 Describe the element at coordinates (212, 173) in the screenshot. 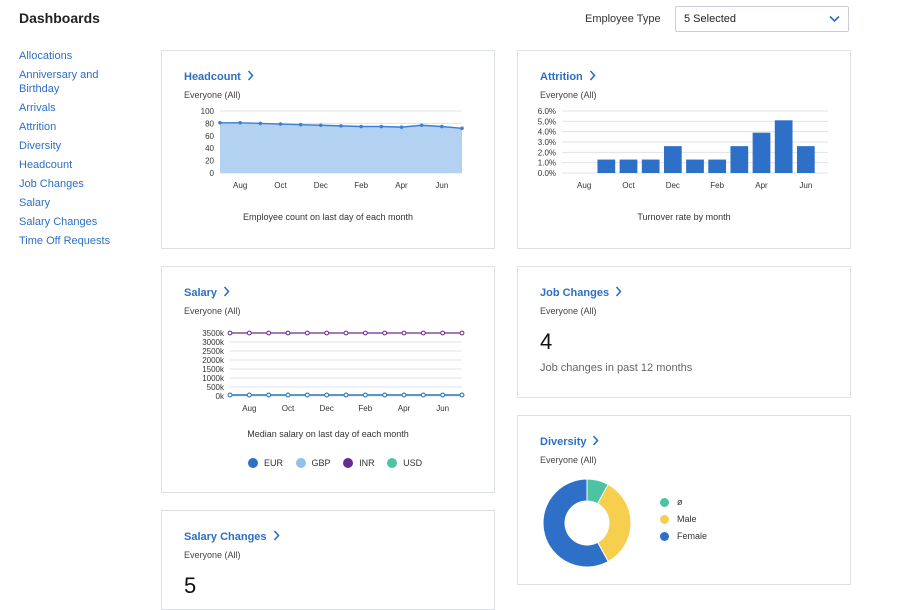

I see `y-tick-label: 0` at that location.